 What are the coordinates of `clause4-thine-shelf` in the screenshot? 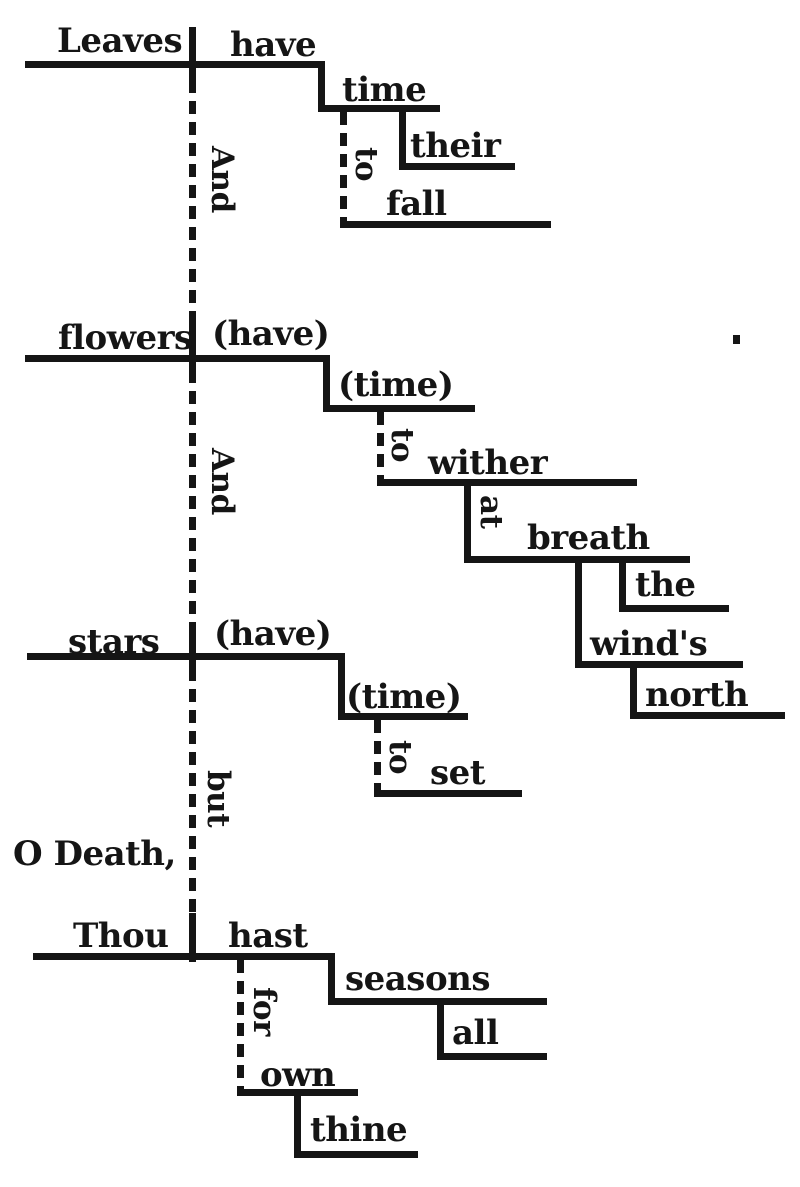 It's located at (356, 1154).